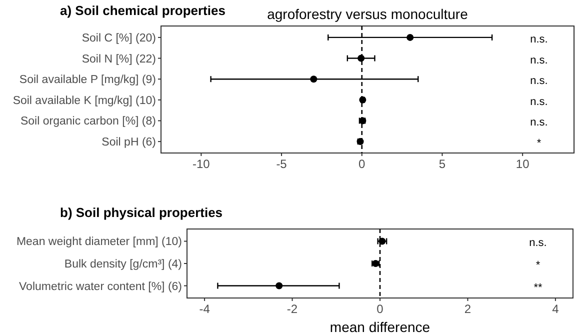 This screenshot has height=336, width=575. Describe the element at coordinates (141, 212) in the screenshot. I see `chart-title: b) Soil physical properties` at that location.